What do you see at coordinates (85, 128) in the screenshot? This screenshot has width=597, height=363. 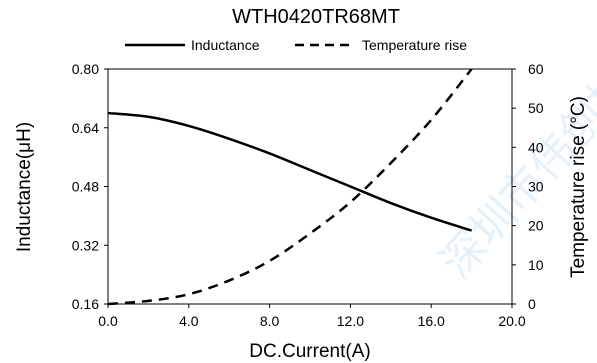 I see `left-y-tick-label: 0.64` at bounding box center [85, 128].